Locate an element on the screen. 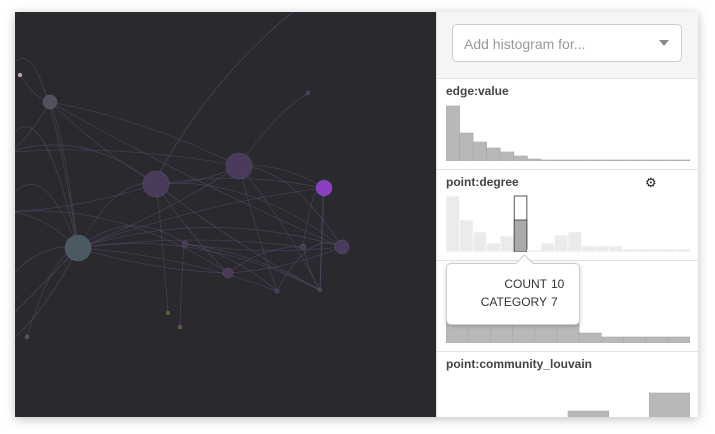  gear-icon: ⚙ is located at coordinates (651, 182).